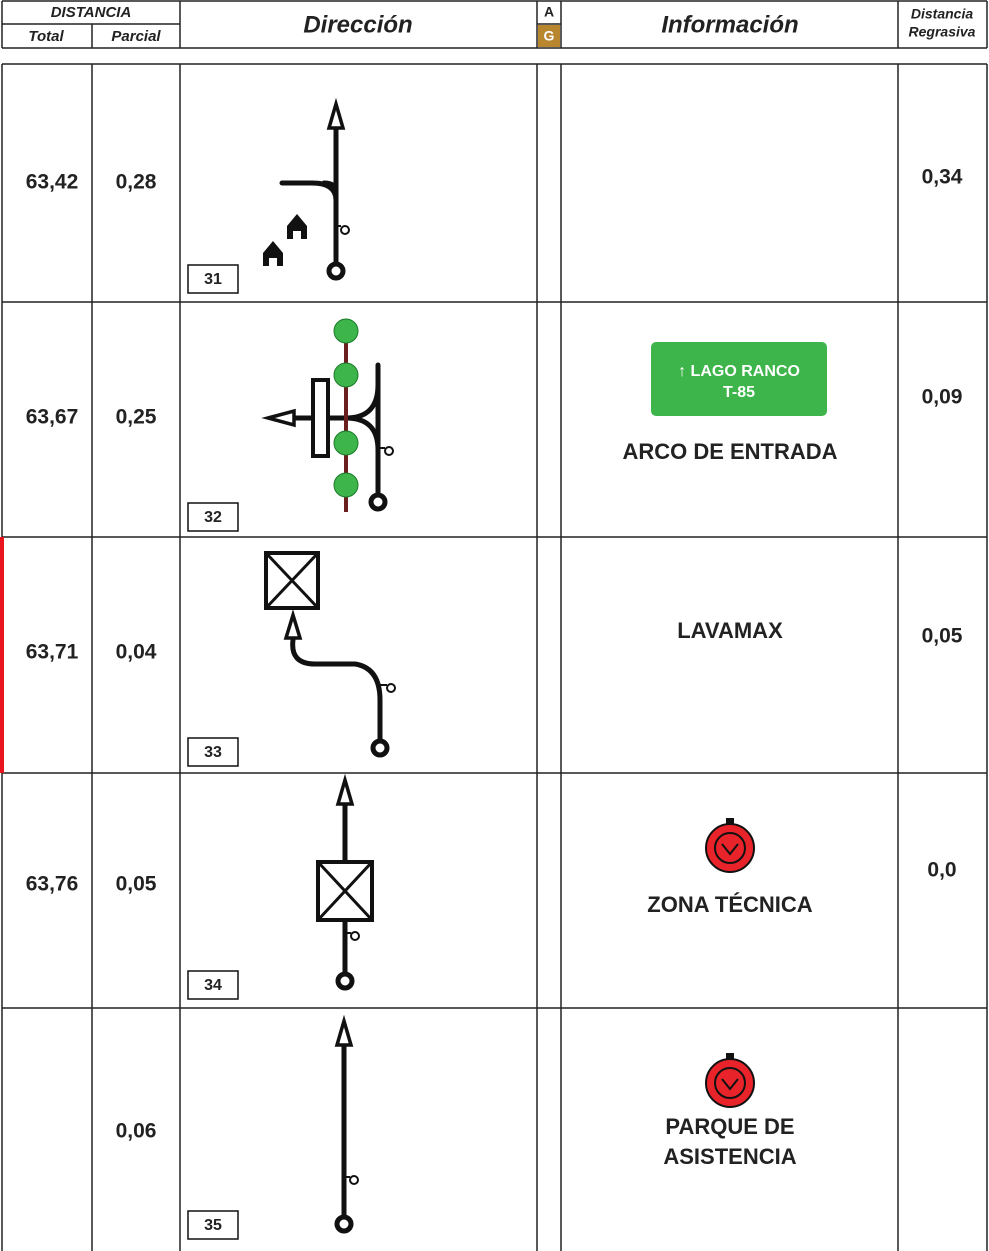 This screenshot has width=989, height=1251. Describe the element at coordinates (136, 182) in the screenshot. I see `parcial: 0,28` at that location.